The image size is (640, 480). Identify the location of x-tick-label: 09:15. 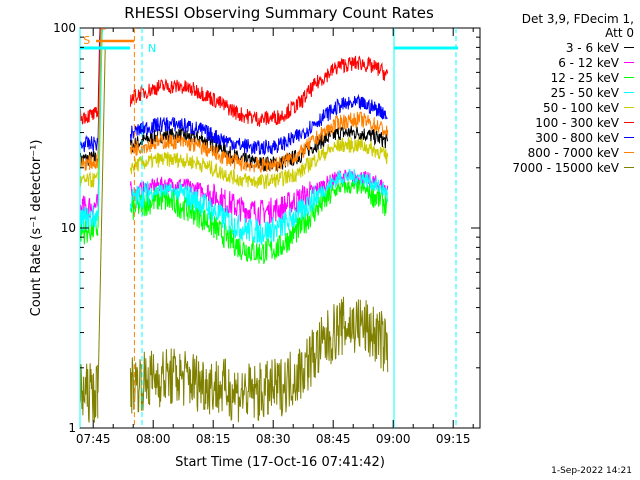
(453, 439).